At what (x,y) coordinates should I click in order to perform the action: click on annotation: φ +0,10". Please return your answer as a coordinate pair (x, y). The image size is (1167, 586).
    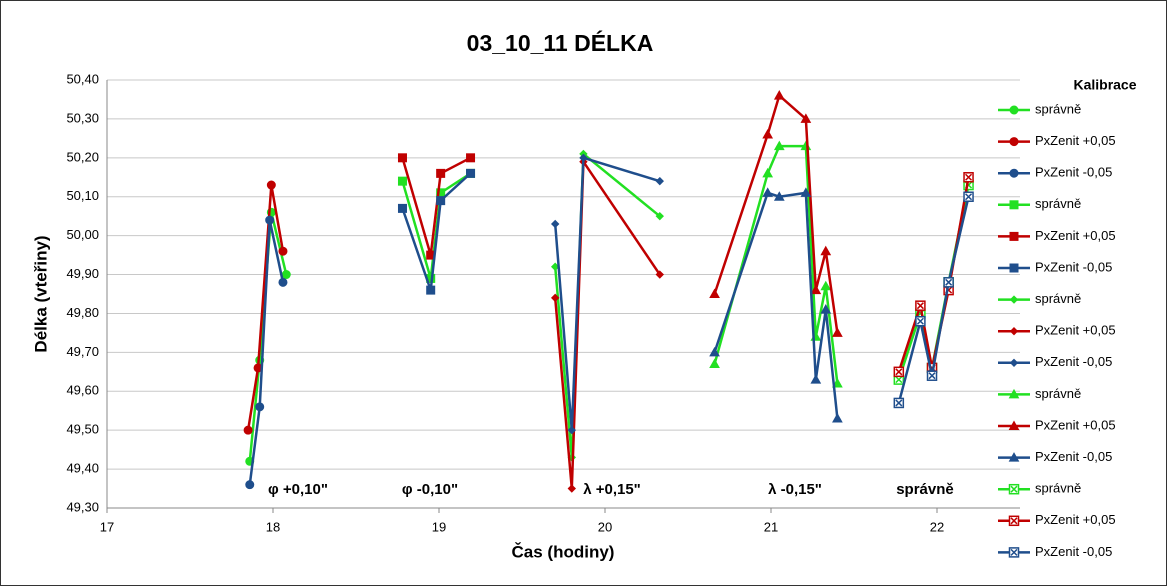
    Looking at the image, I should click on (298, 489).